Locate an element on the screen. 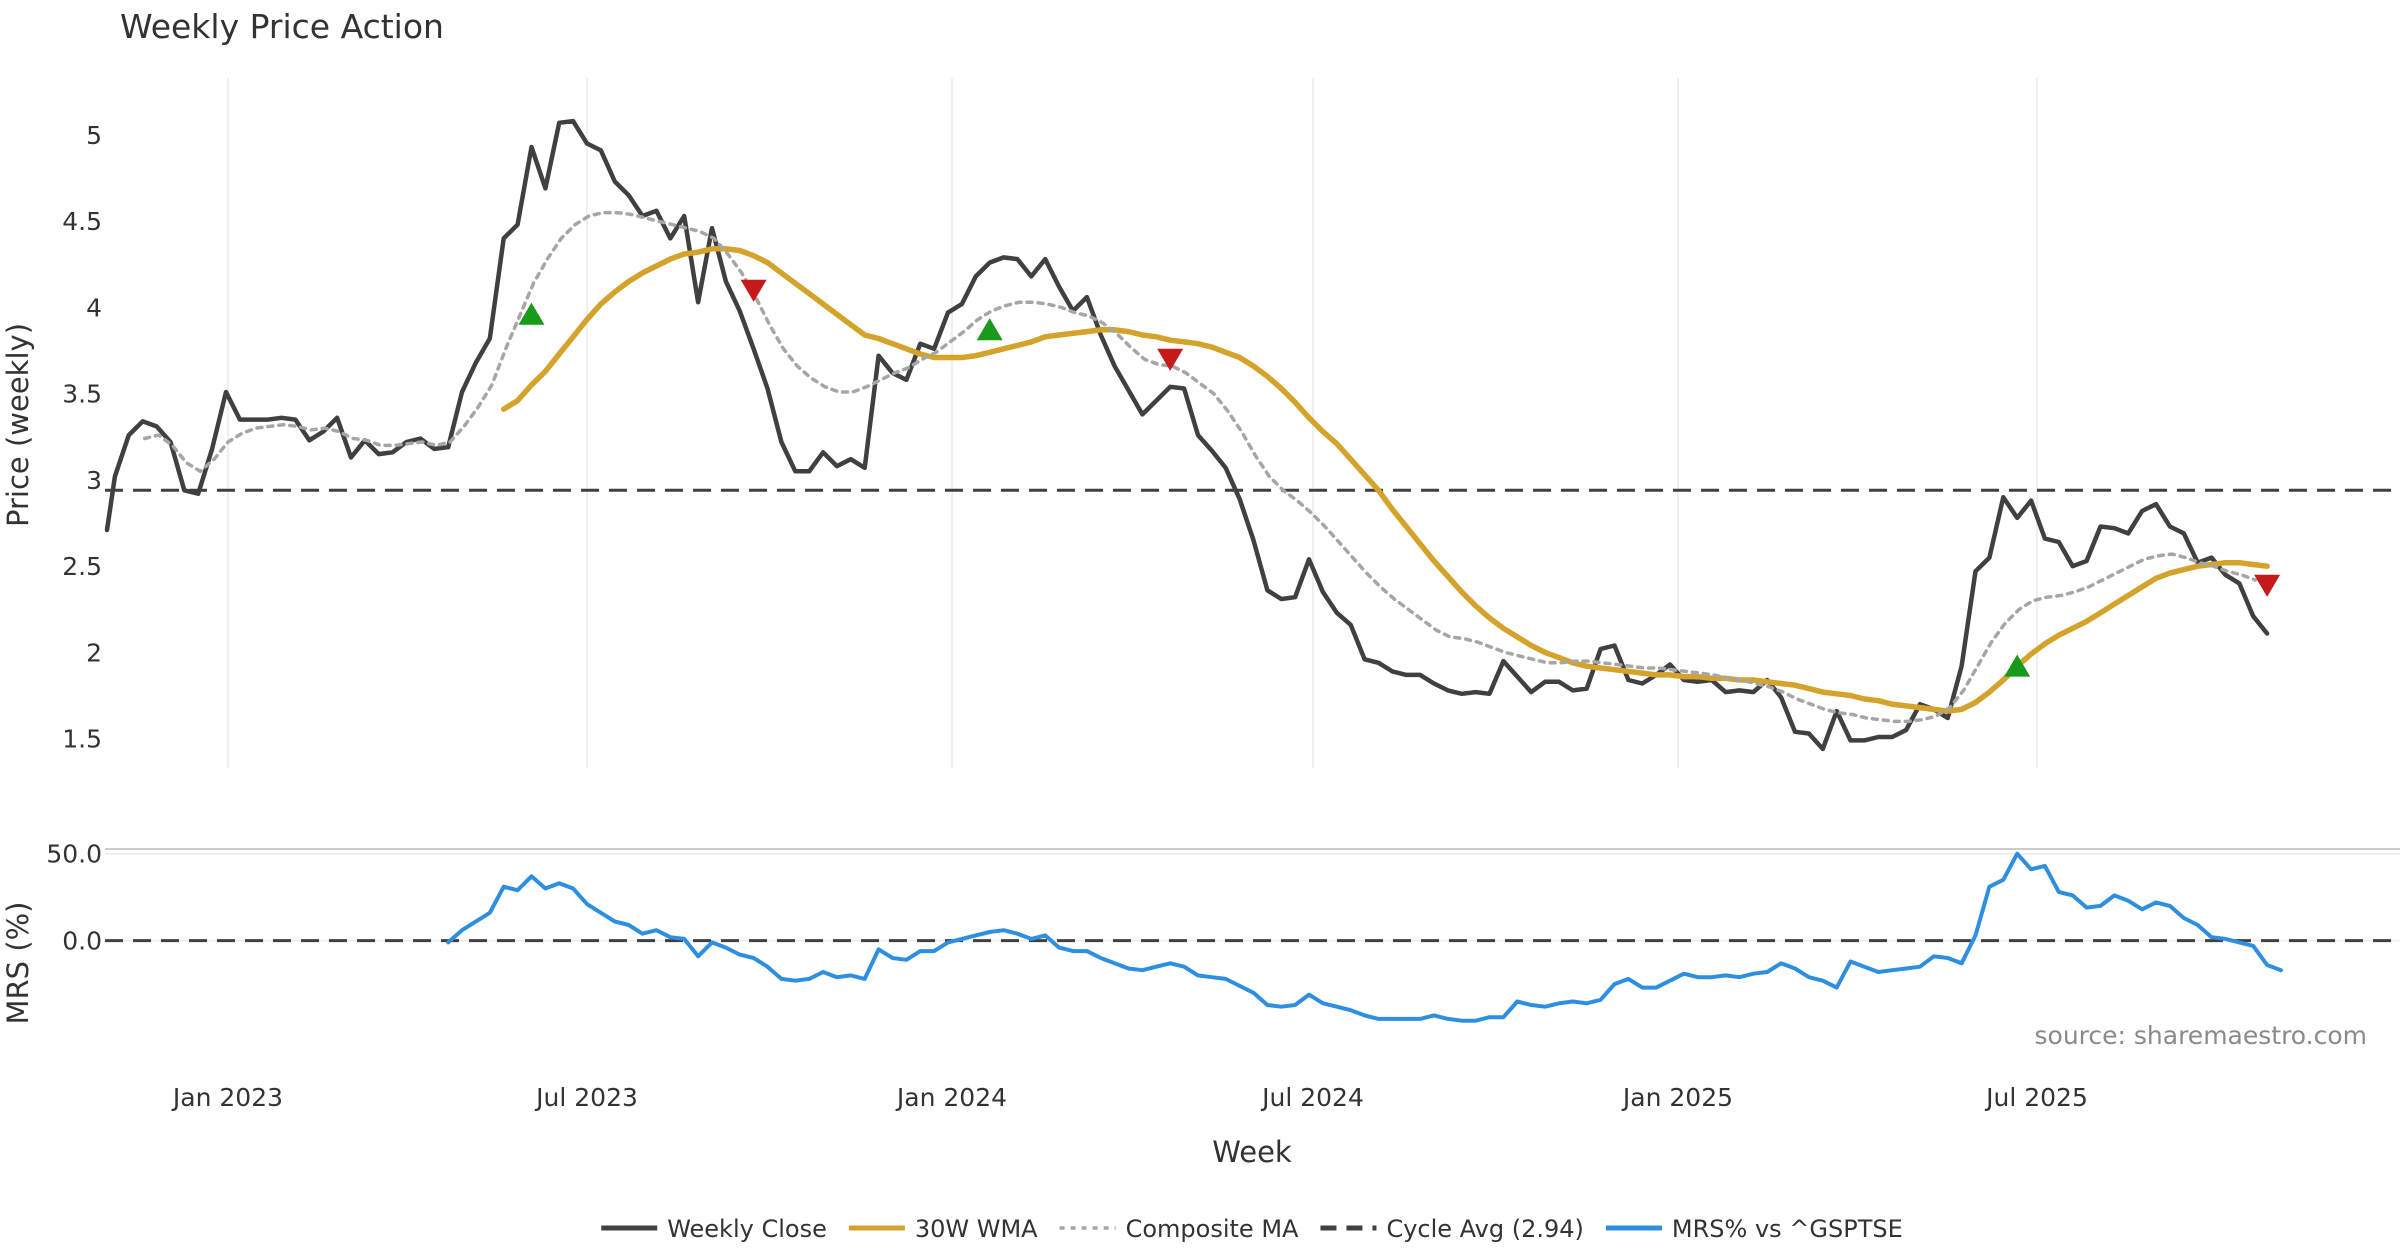 This screenshot has height=1260, width=2400. legend-item-composite-ma: Composite MA is located at coordinates (1179, 1229).